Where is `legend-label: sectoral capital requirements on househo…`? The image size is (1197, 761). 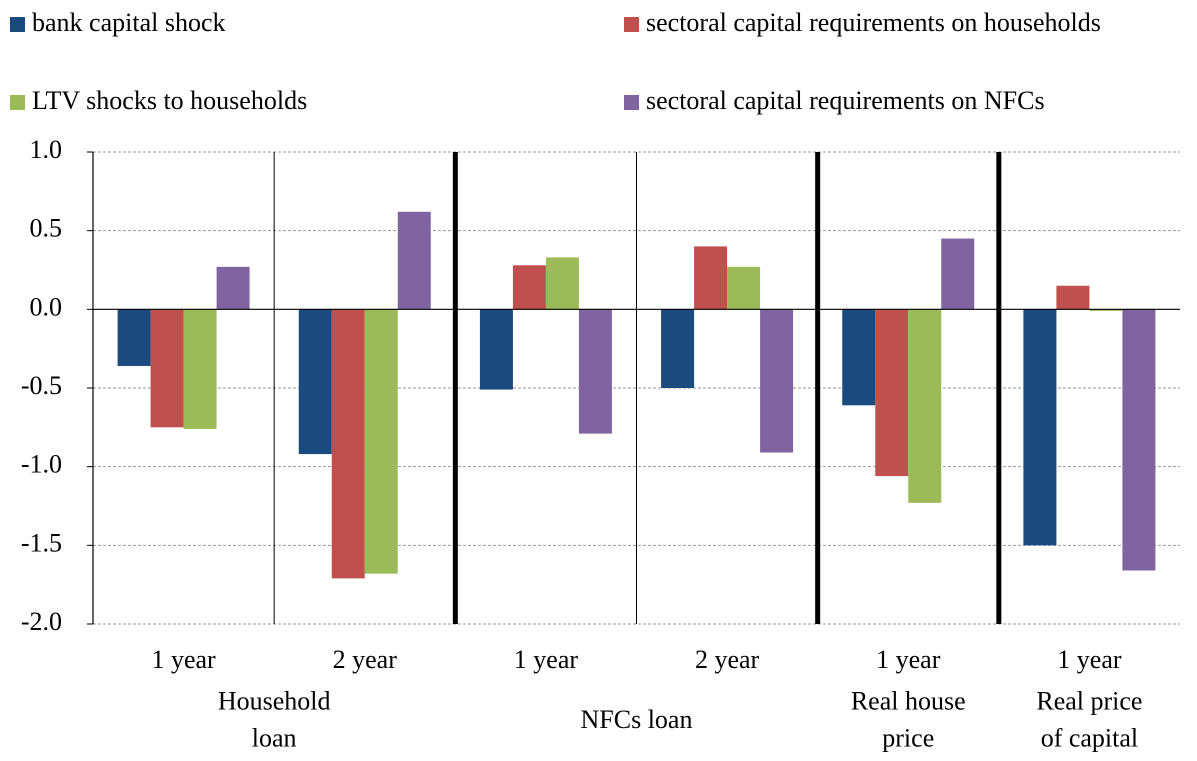
legend-label: sectoral capital requirements on househo… is located at coordinates (873, 22).